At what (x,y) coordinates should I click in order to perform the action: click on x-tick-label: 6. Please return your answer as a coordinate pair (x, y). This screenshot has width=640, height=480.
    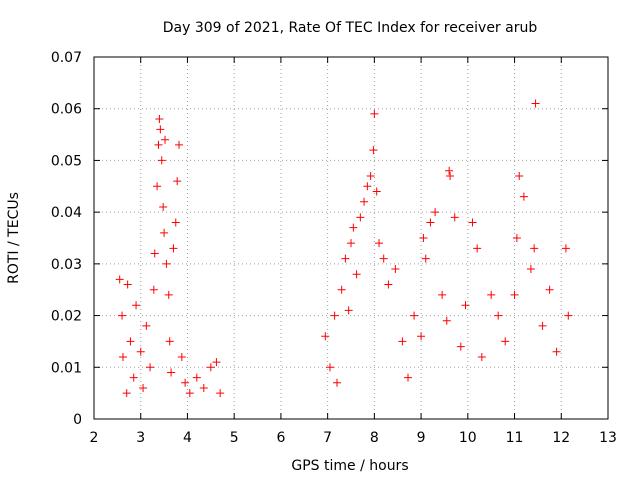
    Looking at the image, I should click on (280, 438).